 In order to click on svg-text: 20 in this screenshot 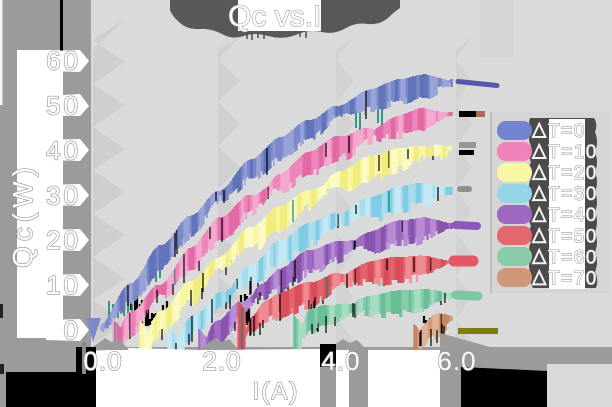, I will do `click(63, 240)`.